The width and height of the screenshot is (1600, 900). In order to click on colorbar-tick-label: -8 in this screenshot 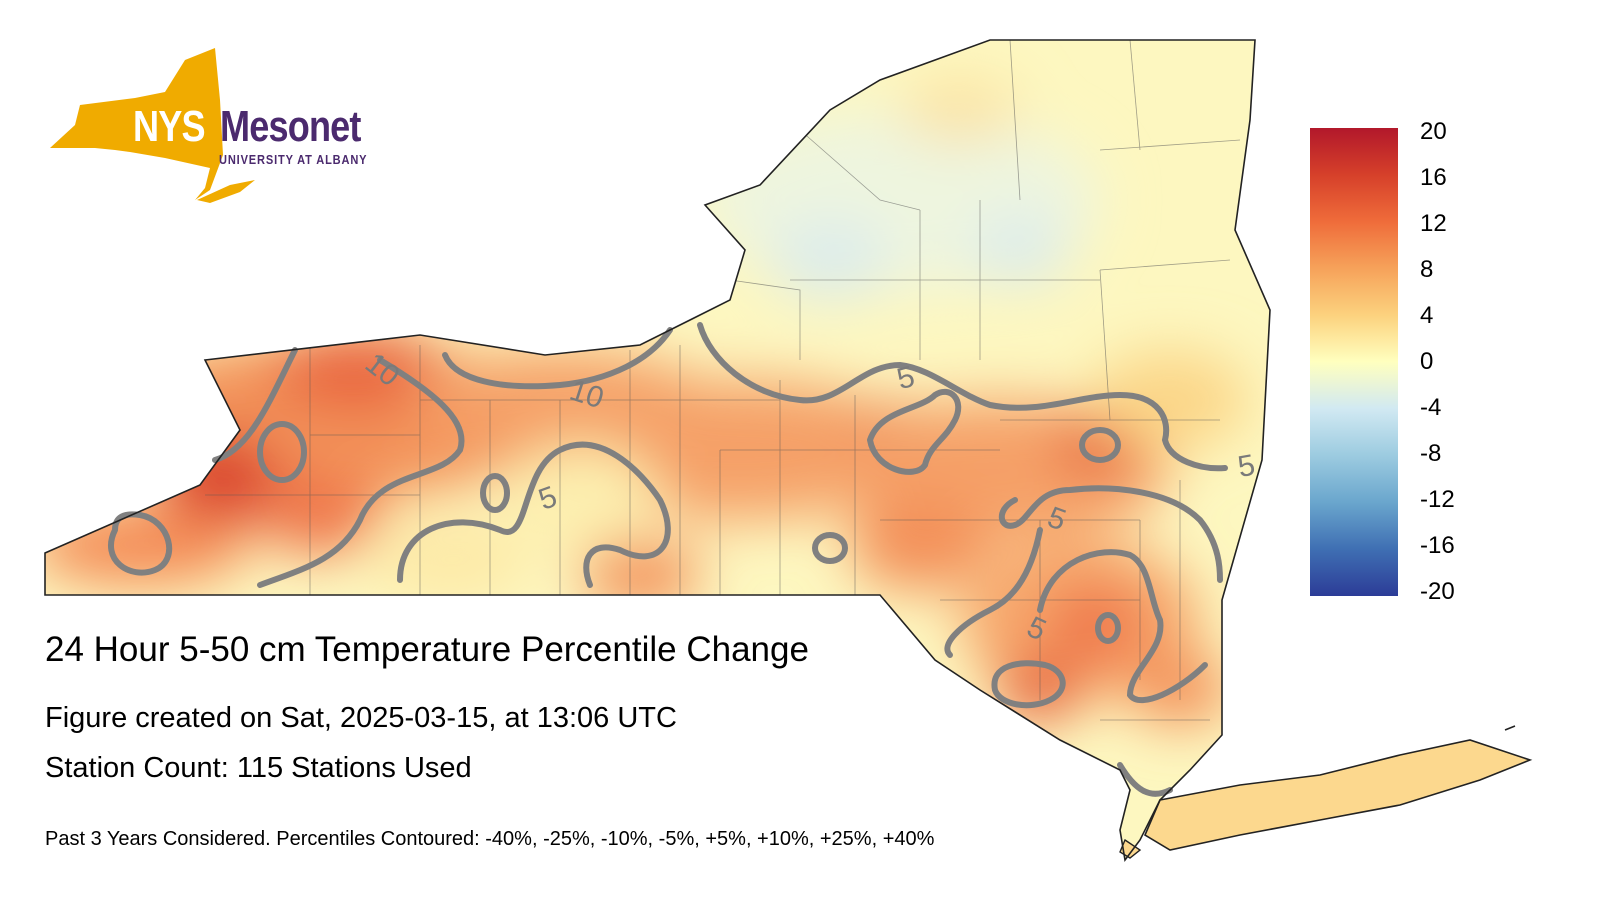, I will do `click(1431, 453)`.